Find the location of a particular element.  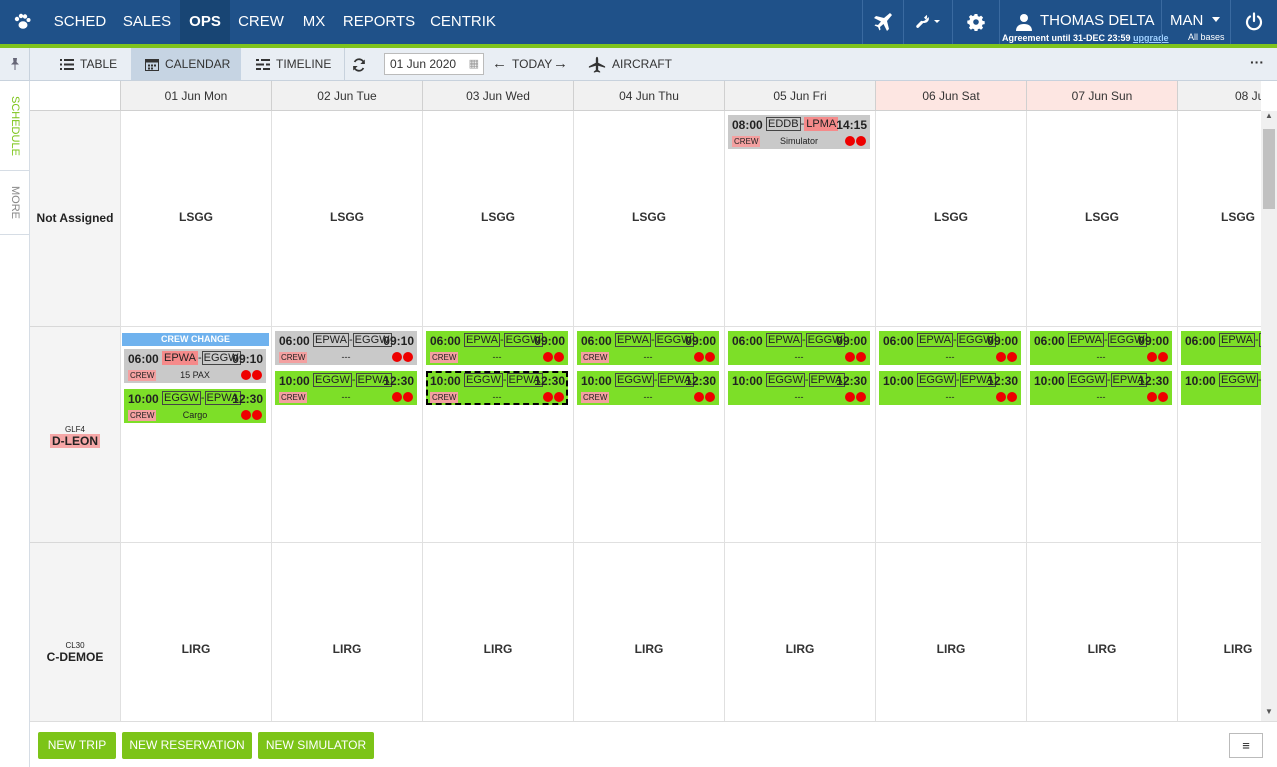

pin-icon is located at coordinates (15, 64).